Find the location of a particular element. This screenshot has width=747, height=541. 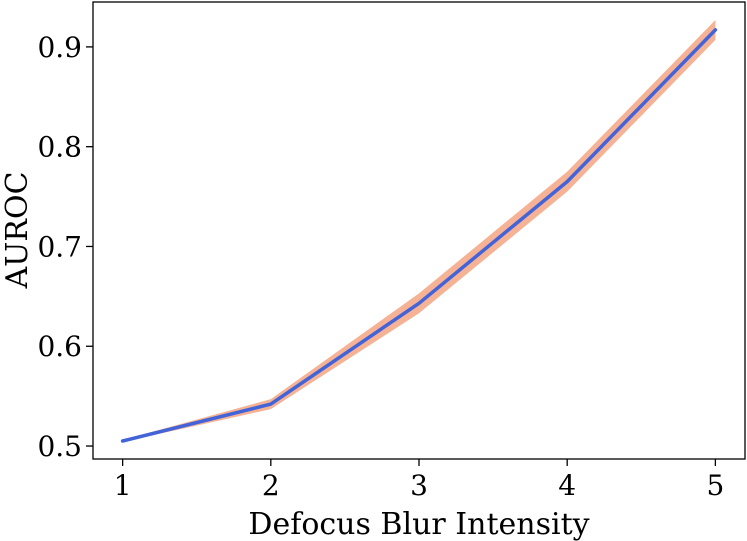

x-axis-ticks: 1 2 3 4 5 is located at coordinates (419, 480).